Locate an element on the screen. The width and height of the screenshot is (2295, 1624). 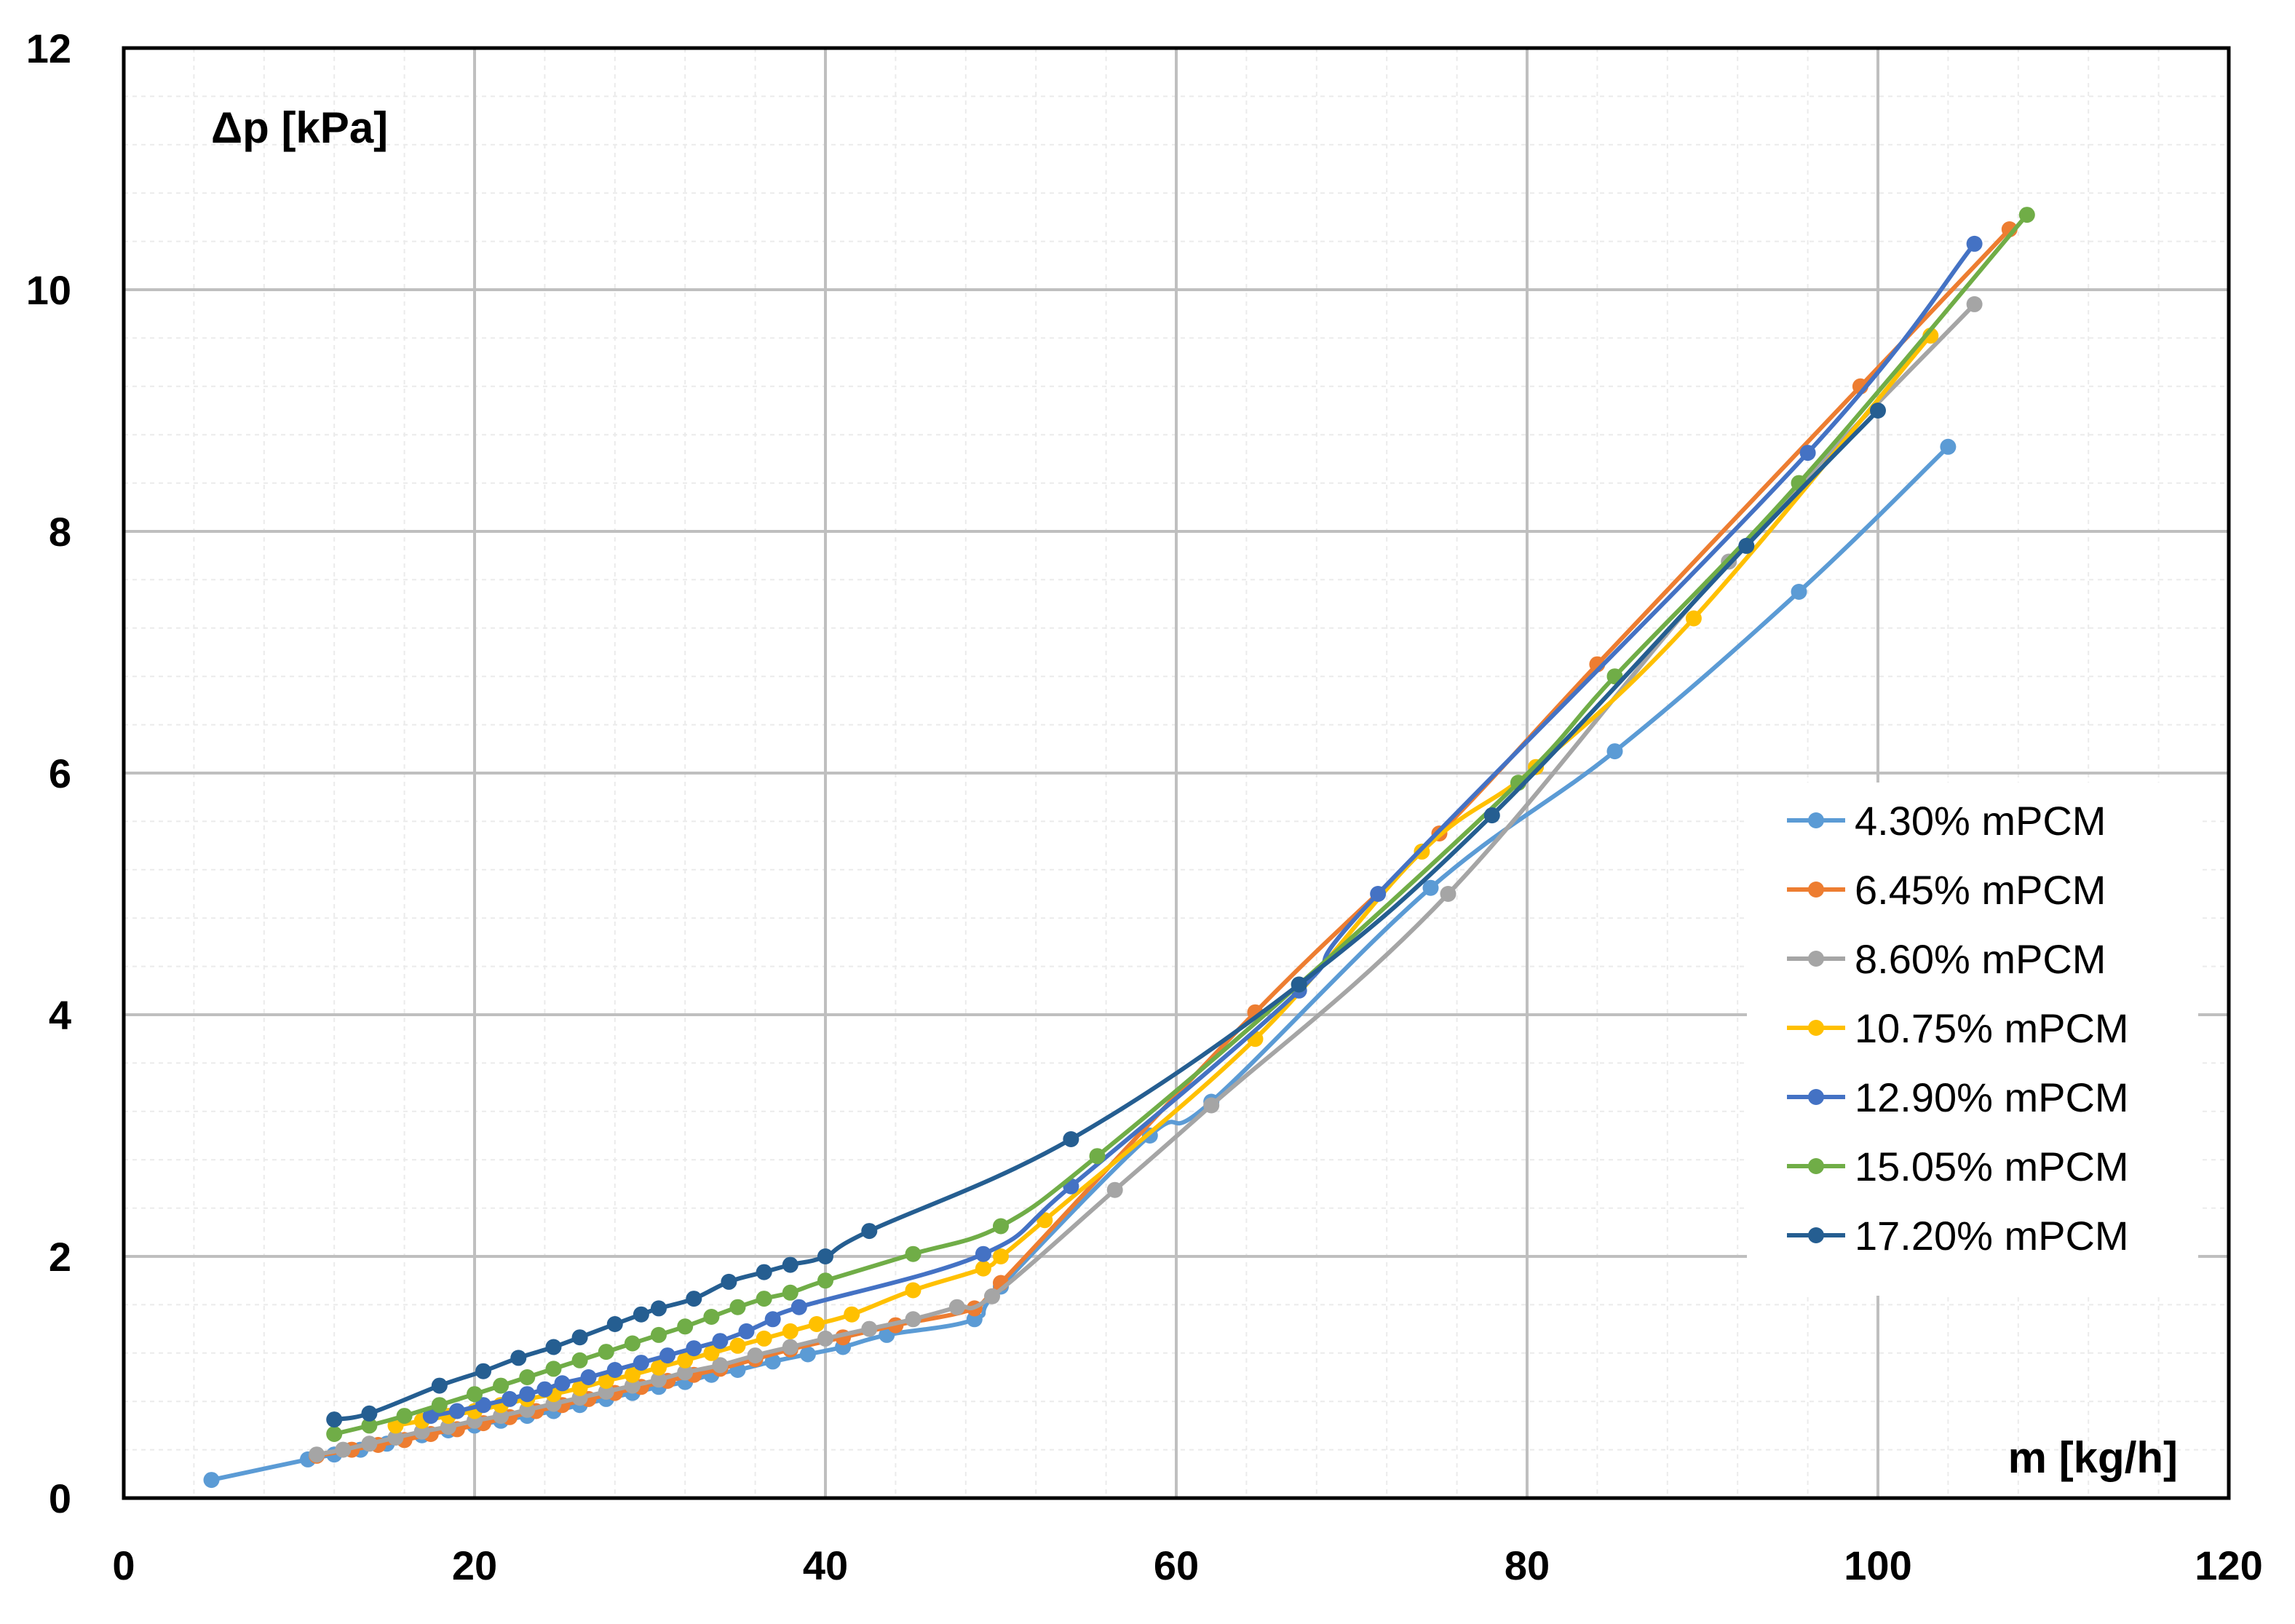
y-tick-label: 2 is located at coordinates (60, 1257).